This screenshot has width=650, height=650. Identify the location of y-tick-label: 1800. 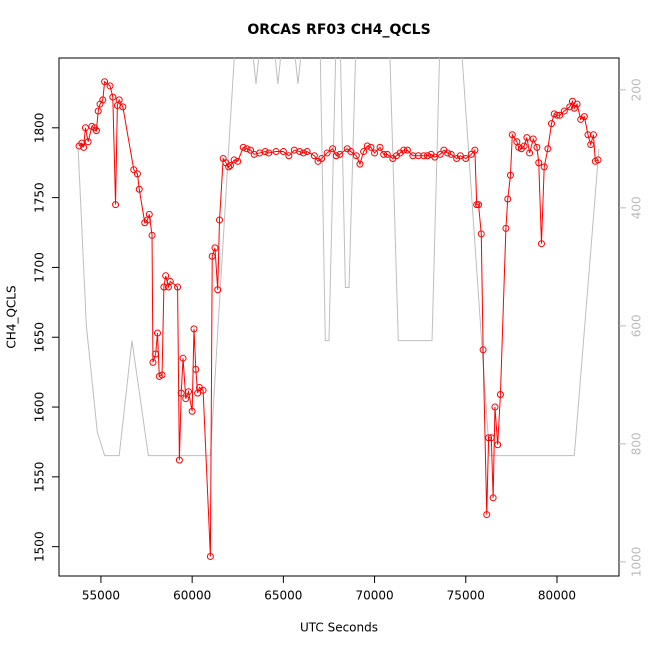
(40, 128).